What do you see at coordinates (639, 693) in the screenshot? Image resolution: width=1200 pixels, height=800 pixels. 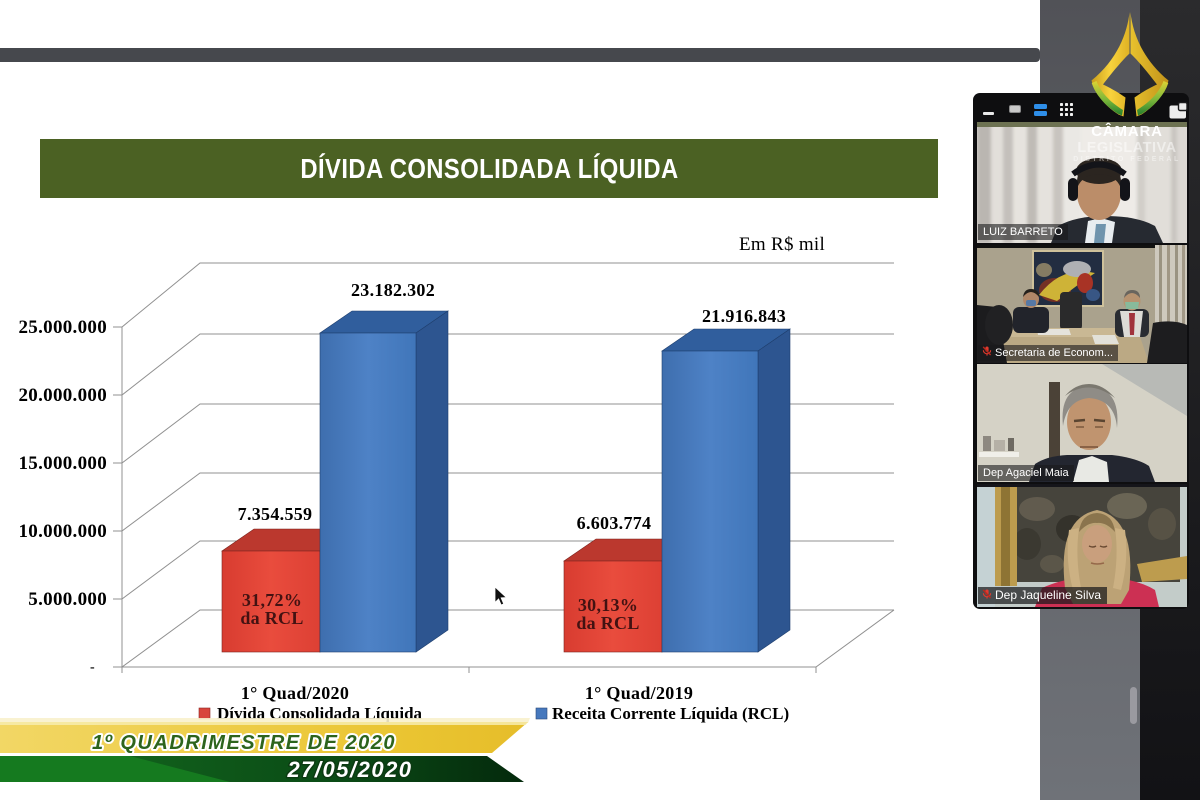 I see `svg-text: 1° Quad/2019` at bounding box center [639, 693].